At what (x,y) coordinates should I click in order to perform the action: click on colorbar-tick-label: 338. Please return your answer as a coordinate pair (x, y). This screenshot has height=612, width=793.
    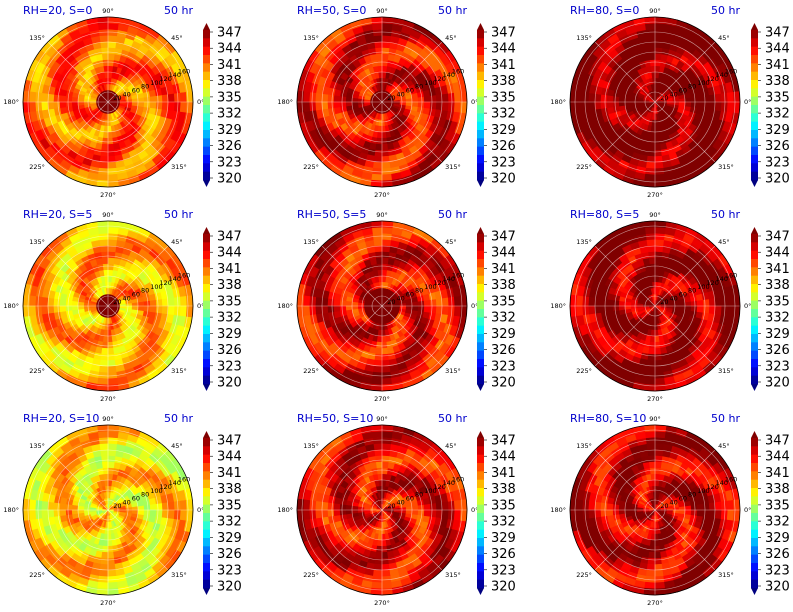
    Looking at the image, I should click on (777, 285).